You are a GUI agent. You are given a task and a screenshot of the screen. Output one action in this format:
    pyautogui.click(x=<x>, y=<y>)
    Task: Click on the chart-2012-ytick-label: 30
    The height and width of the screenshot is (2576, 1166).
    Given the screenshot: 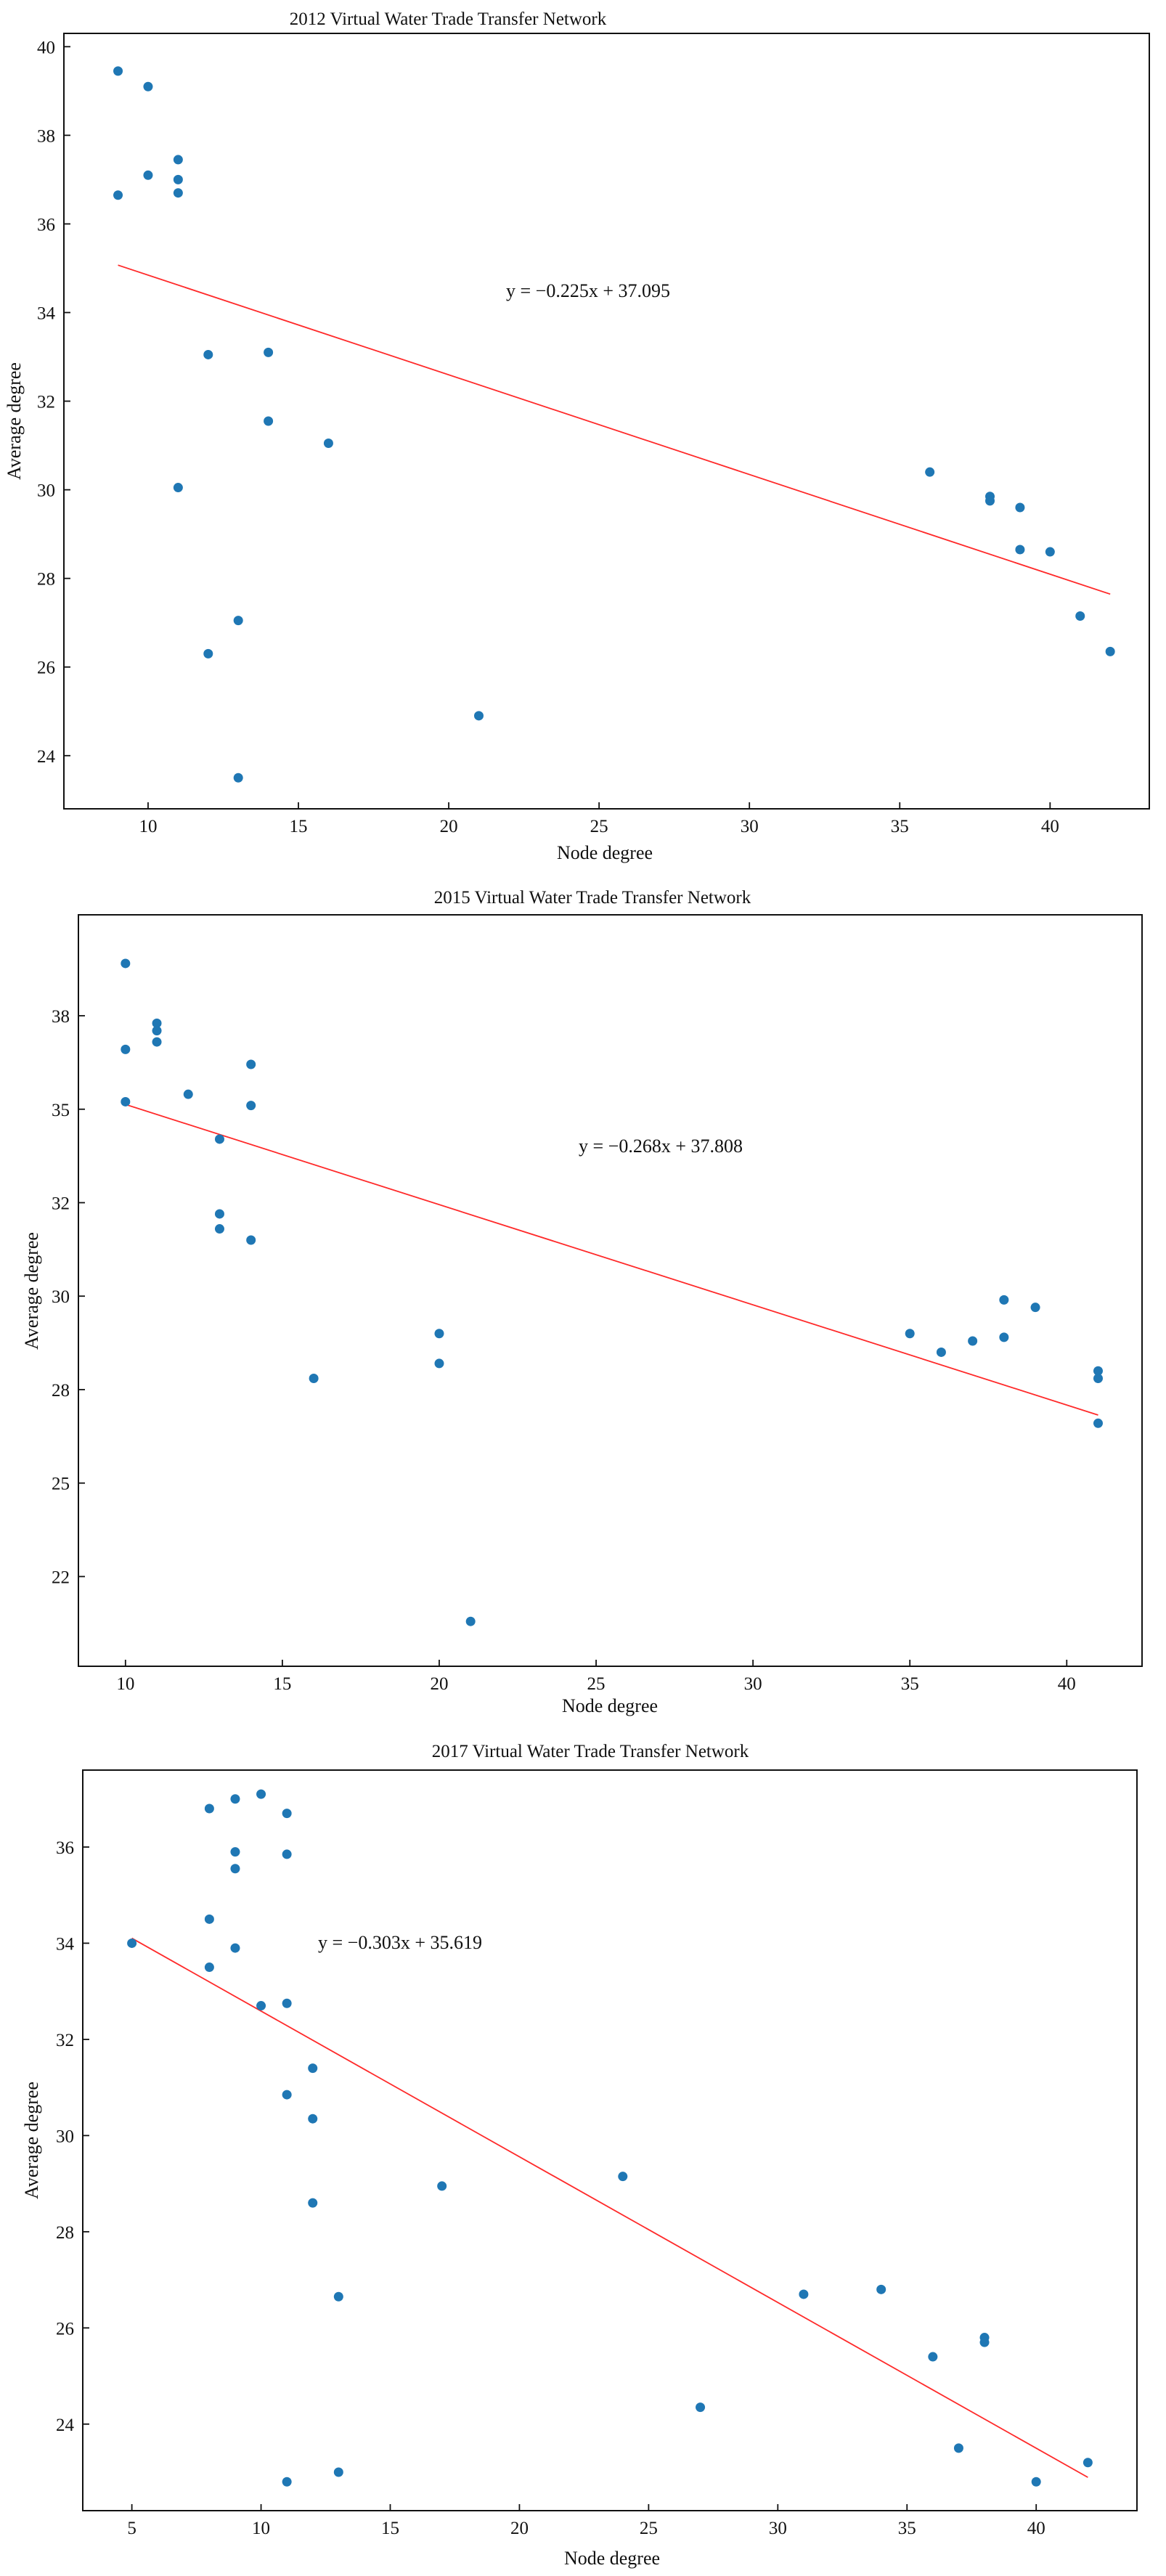 What is the action you would take?
    pyautogui.click(x=46, y=491)
    